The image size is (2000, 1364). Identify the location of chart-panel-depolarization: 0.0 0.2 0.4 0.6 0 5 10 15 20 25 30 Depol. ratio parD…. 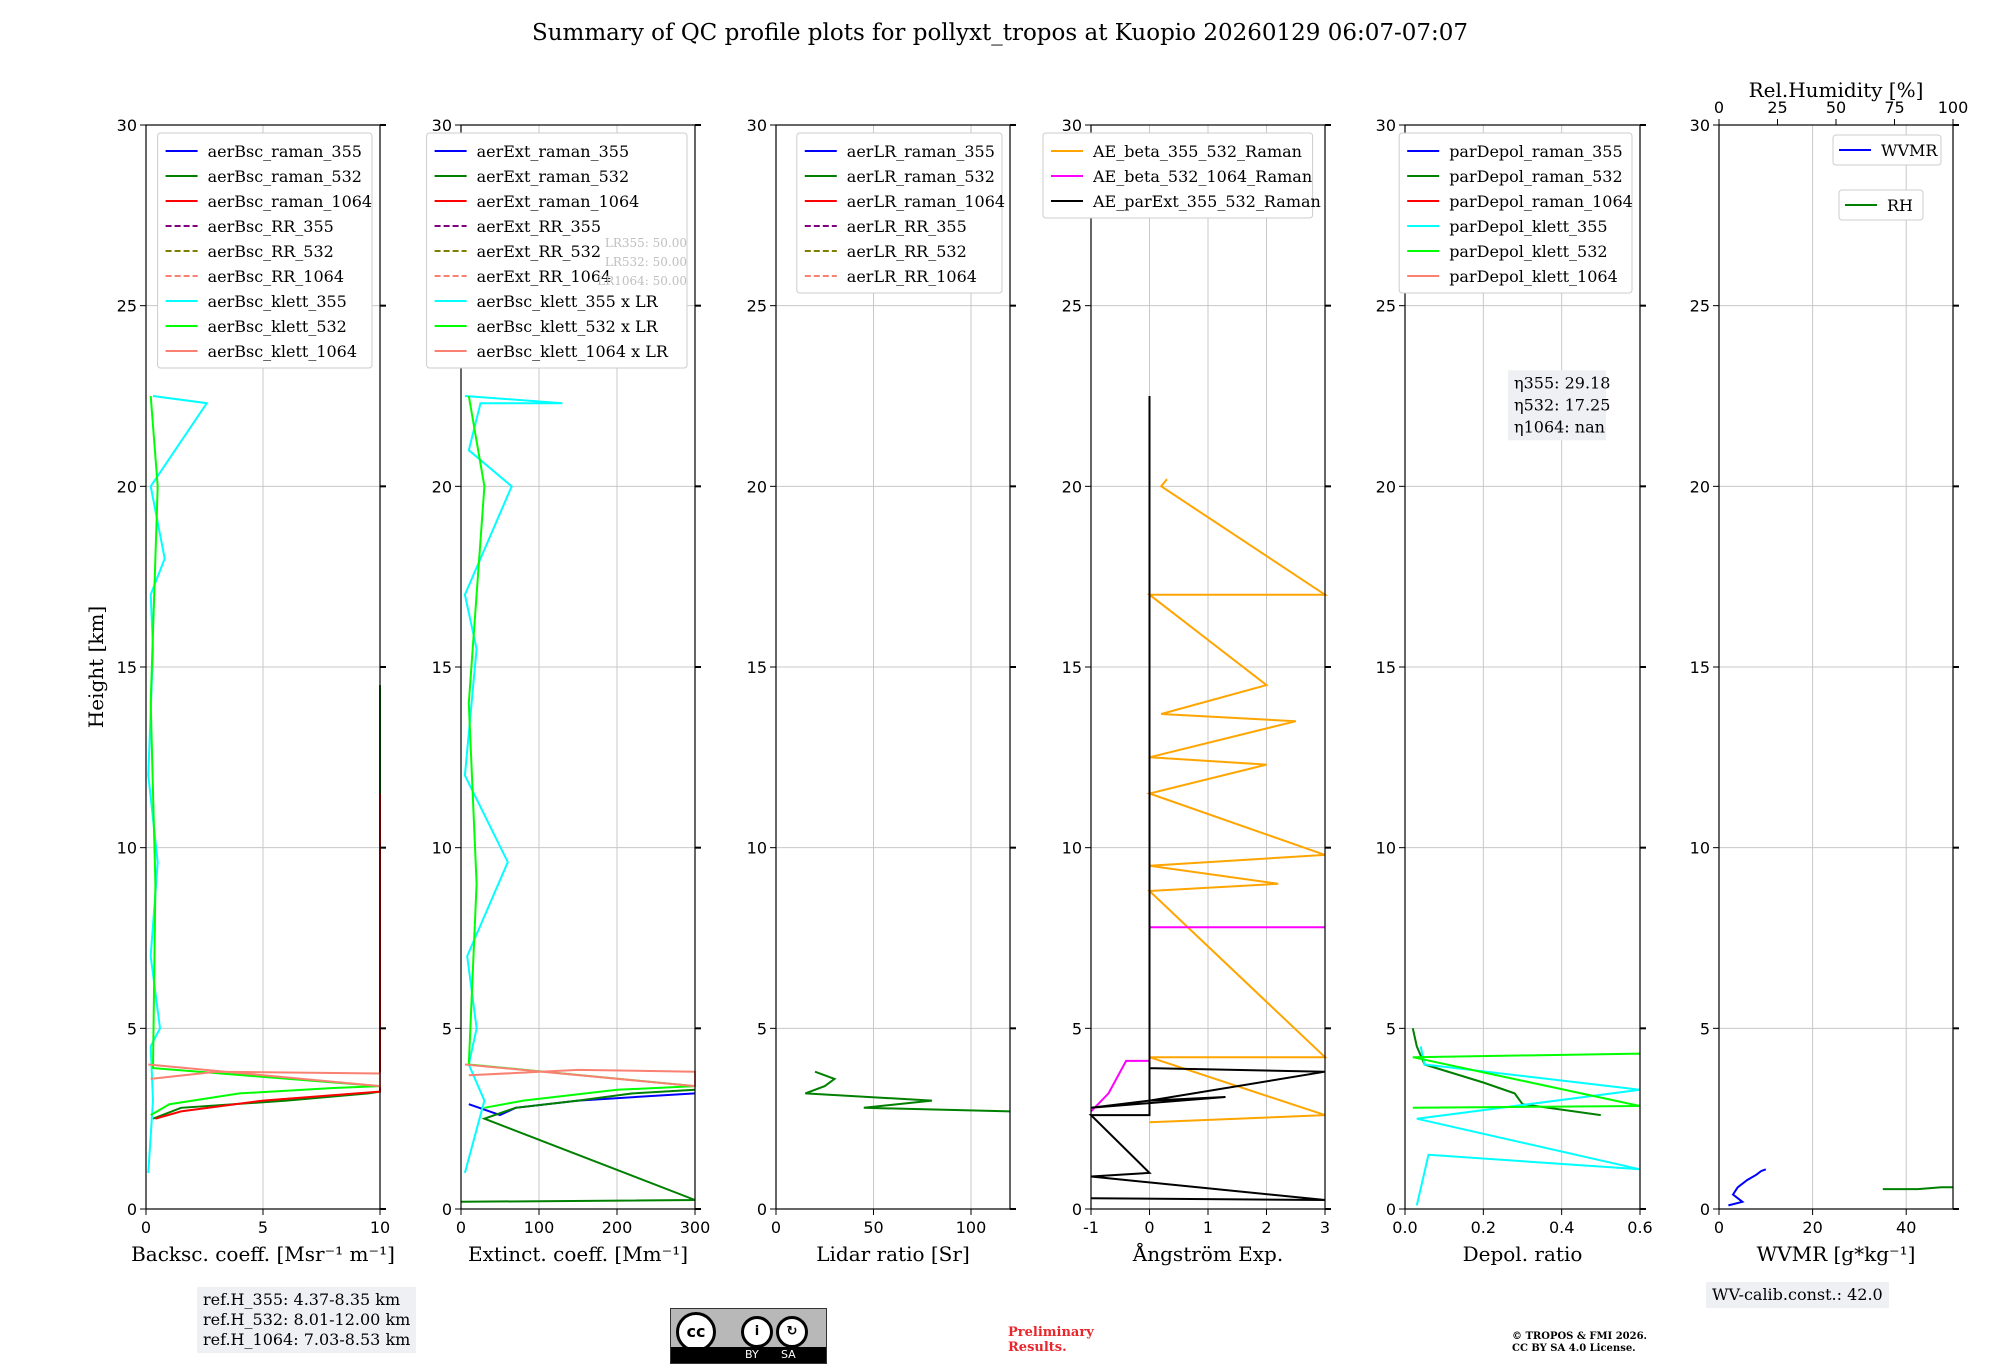
(1514, 691).